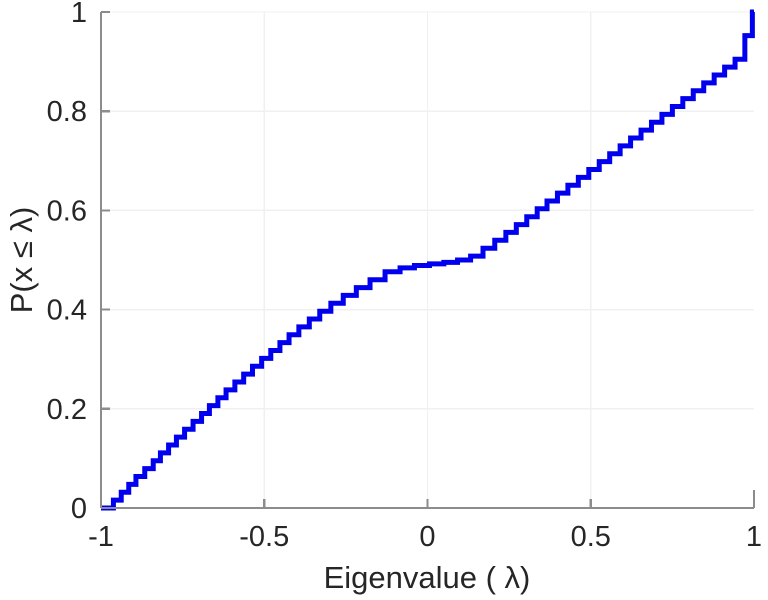  I want to click on x-axis-title: Eigenvalue ( λ), so click(427, 577).